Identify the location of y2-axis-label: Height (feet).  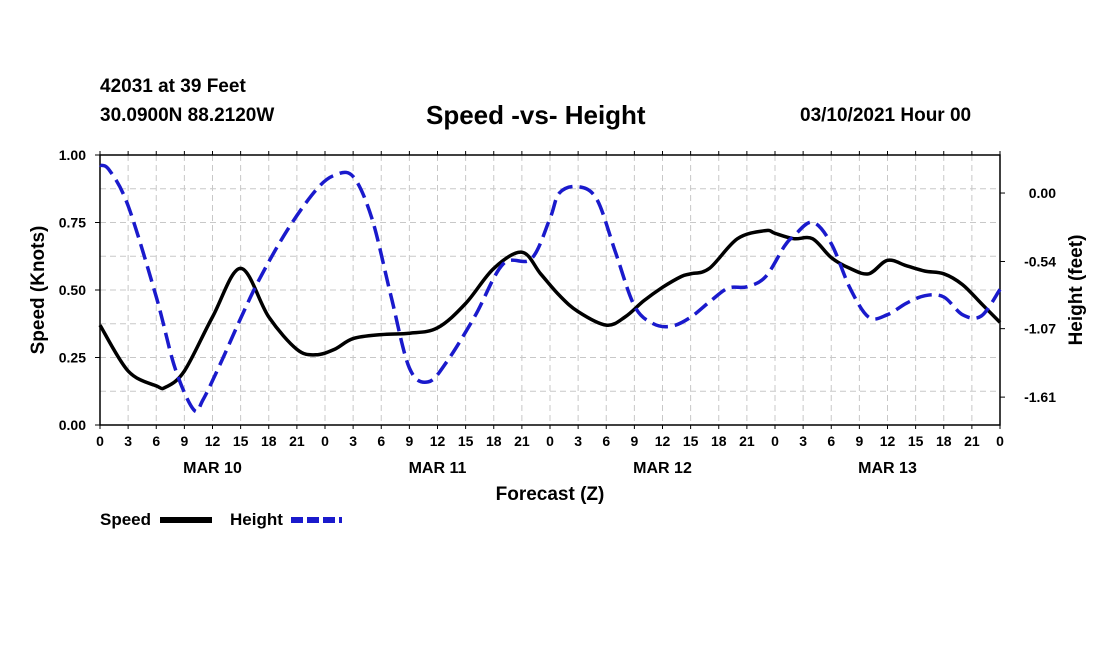
(1076, 290).